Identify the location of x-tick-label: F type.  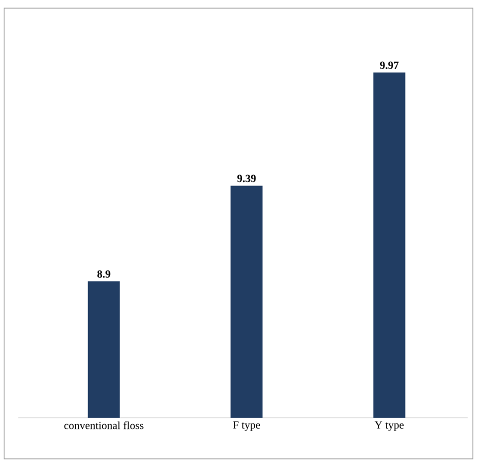
(246, 426).